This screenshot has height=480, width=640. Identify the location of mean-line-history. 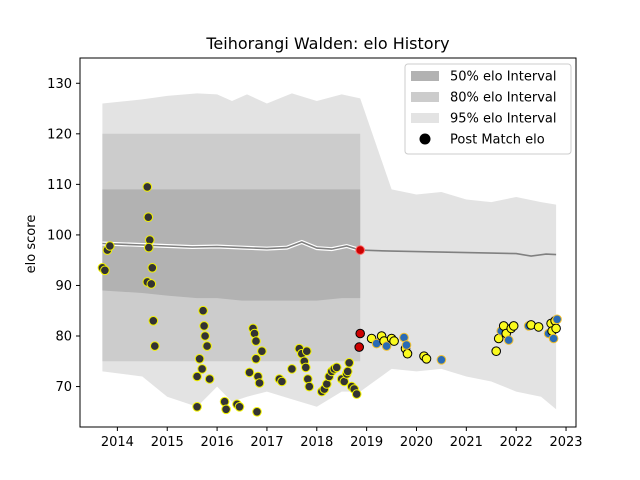
(231, 246).